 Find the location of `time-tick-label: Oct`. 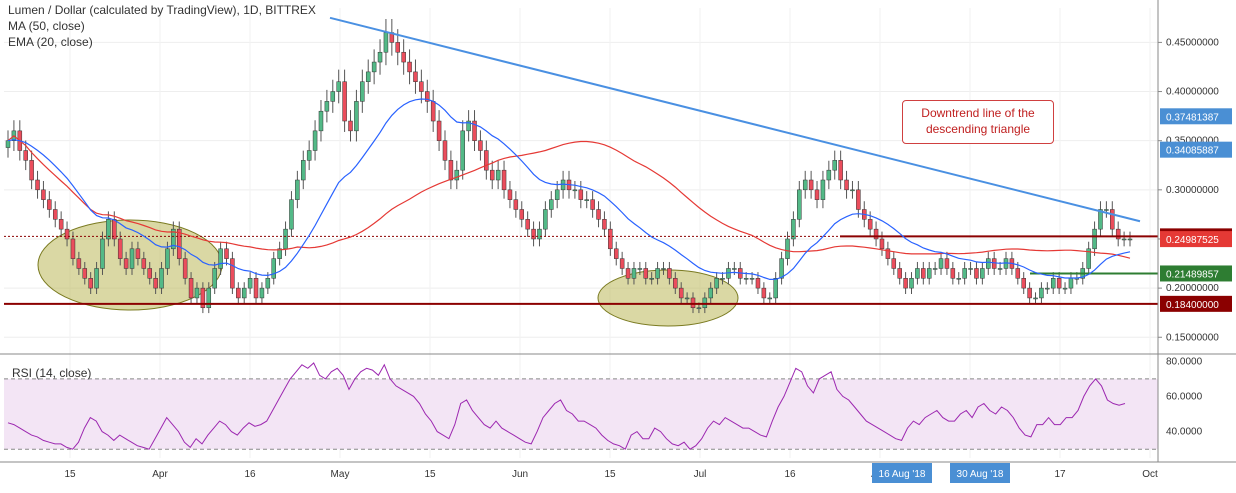

time-tick-label: Oct is located at coordinates (1150, 474).